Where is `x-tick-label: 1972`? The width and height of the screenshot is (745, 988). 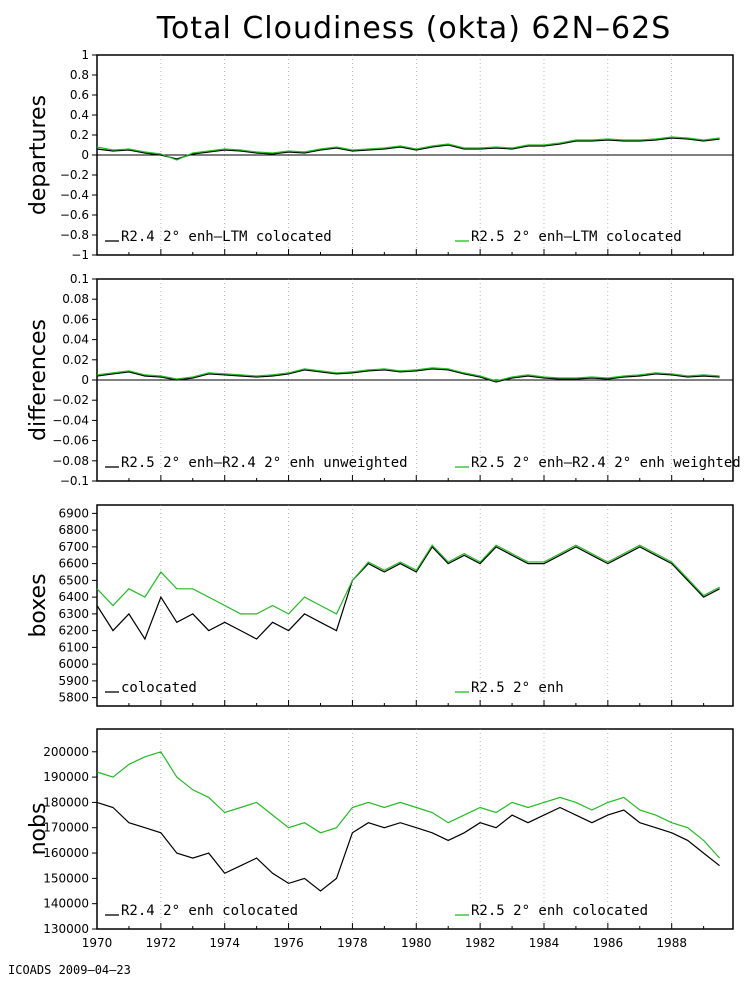 x-tick-label: 1972 is located at coordinates (161, 943).